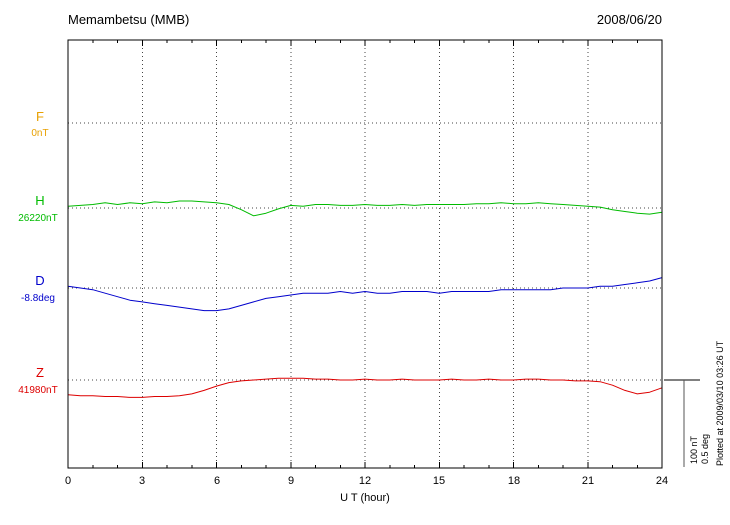 This screenshot has width=730, height=525. I want to click on x-axis-label: U T (hour), so click(365, 498).